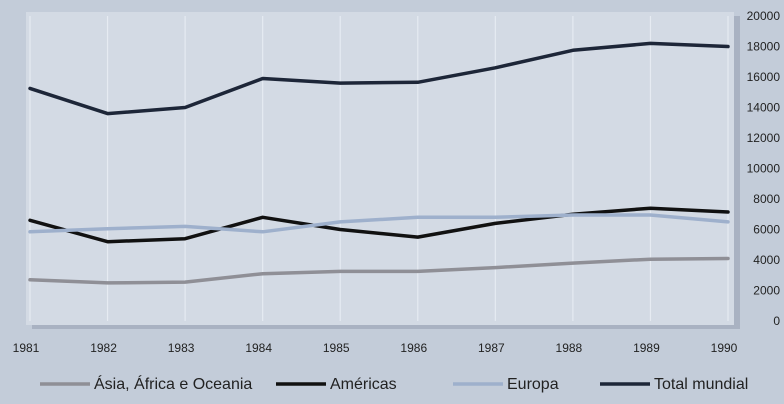  What do you see at coordinates (181, 348) in the screenshot?
I see `x-tick-label: 1983` at bounding box center [181, 348].